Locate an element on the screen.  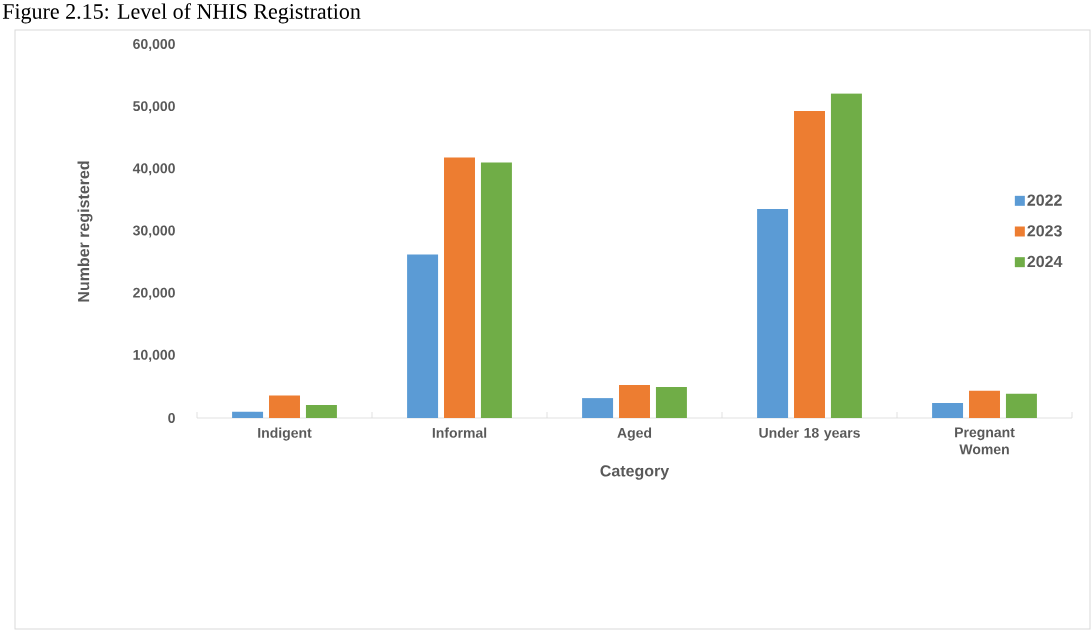
y-tick-label: 10,000 is located at coordinates (154, 355).